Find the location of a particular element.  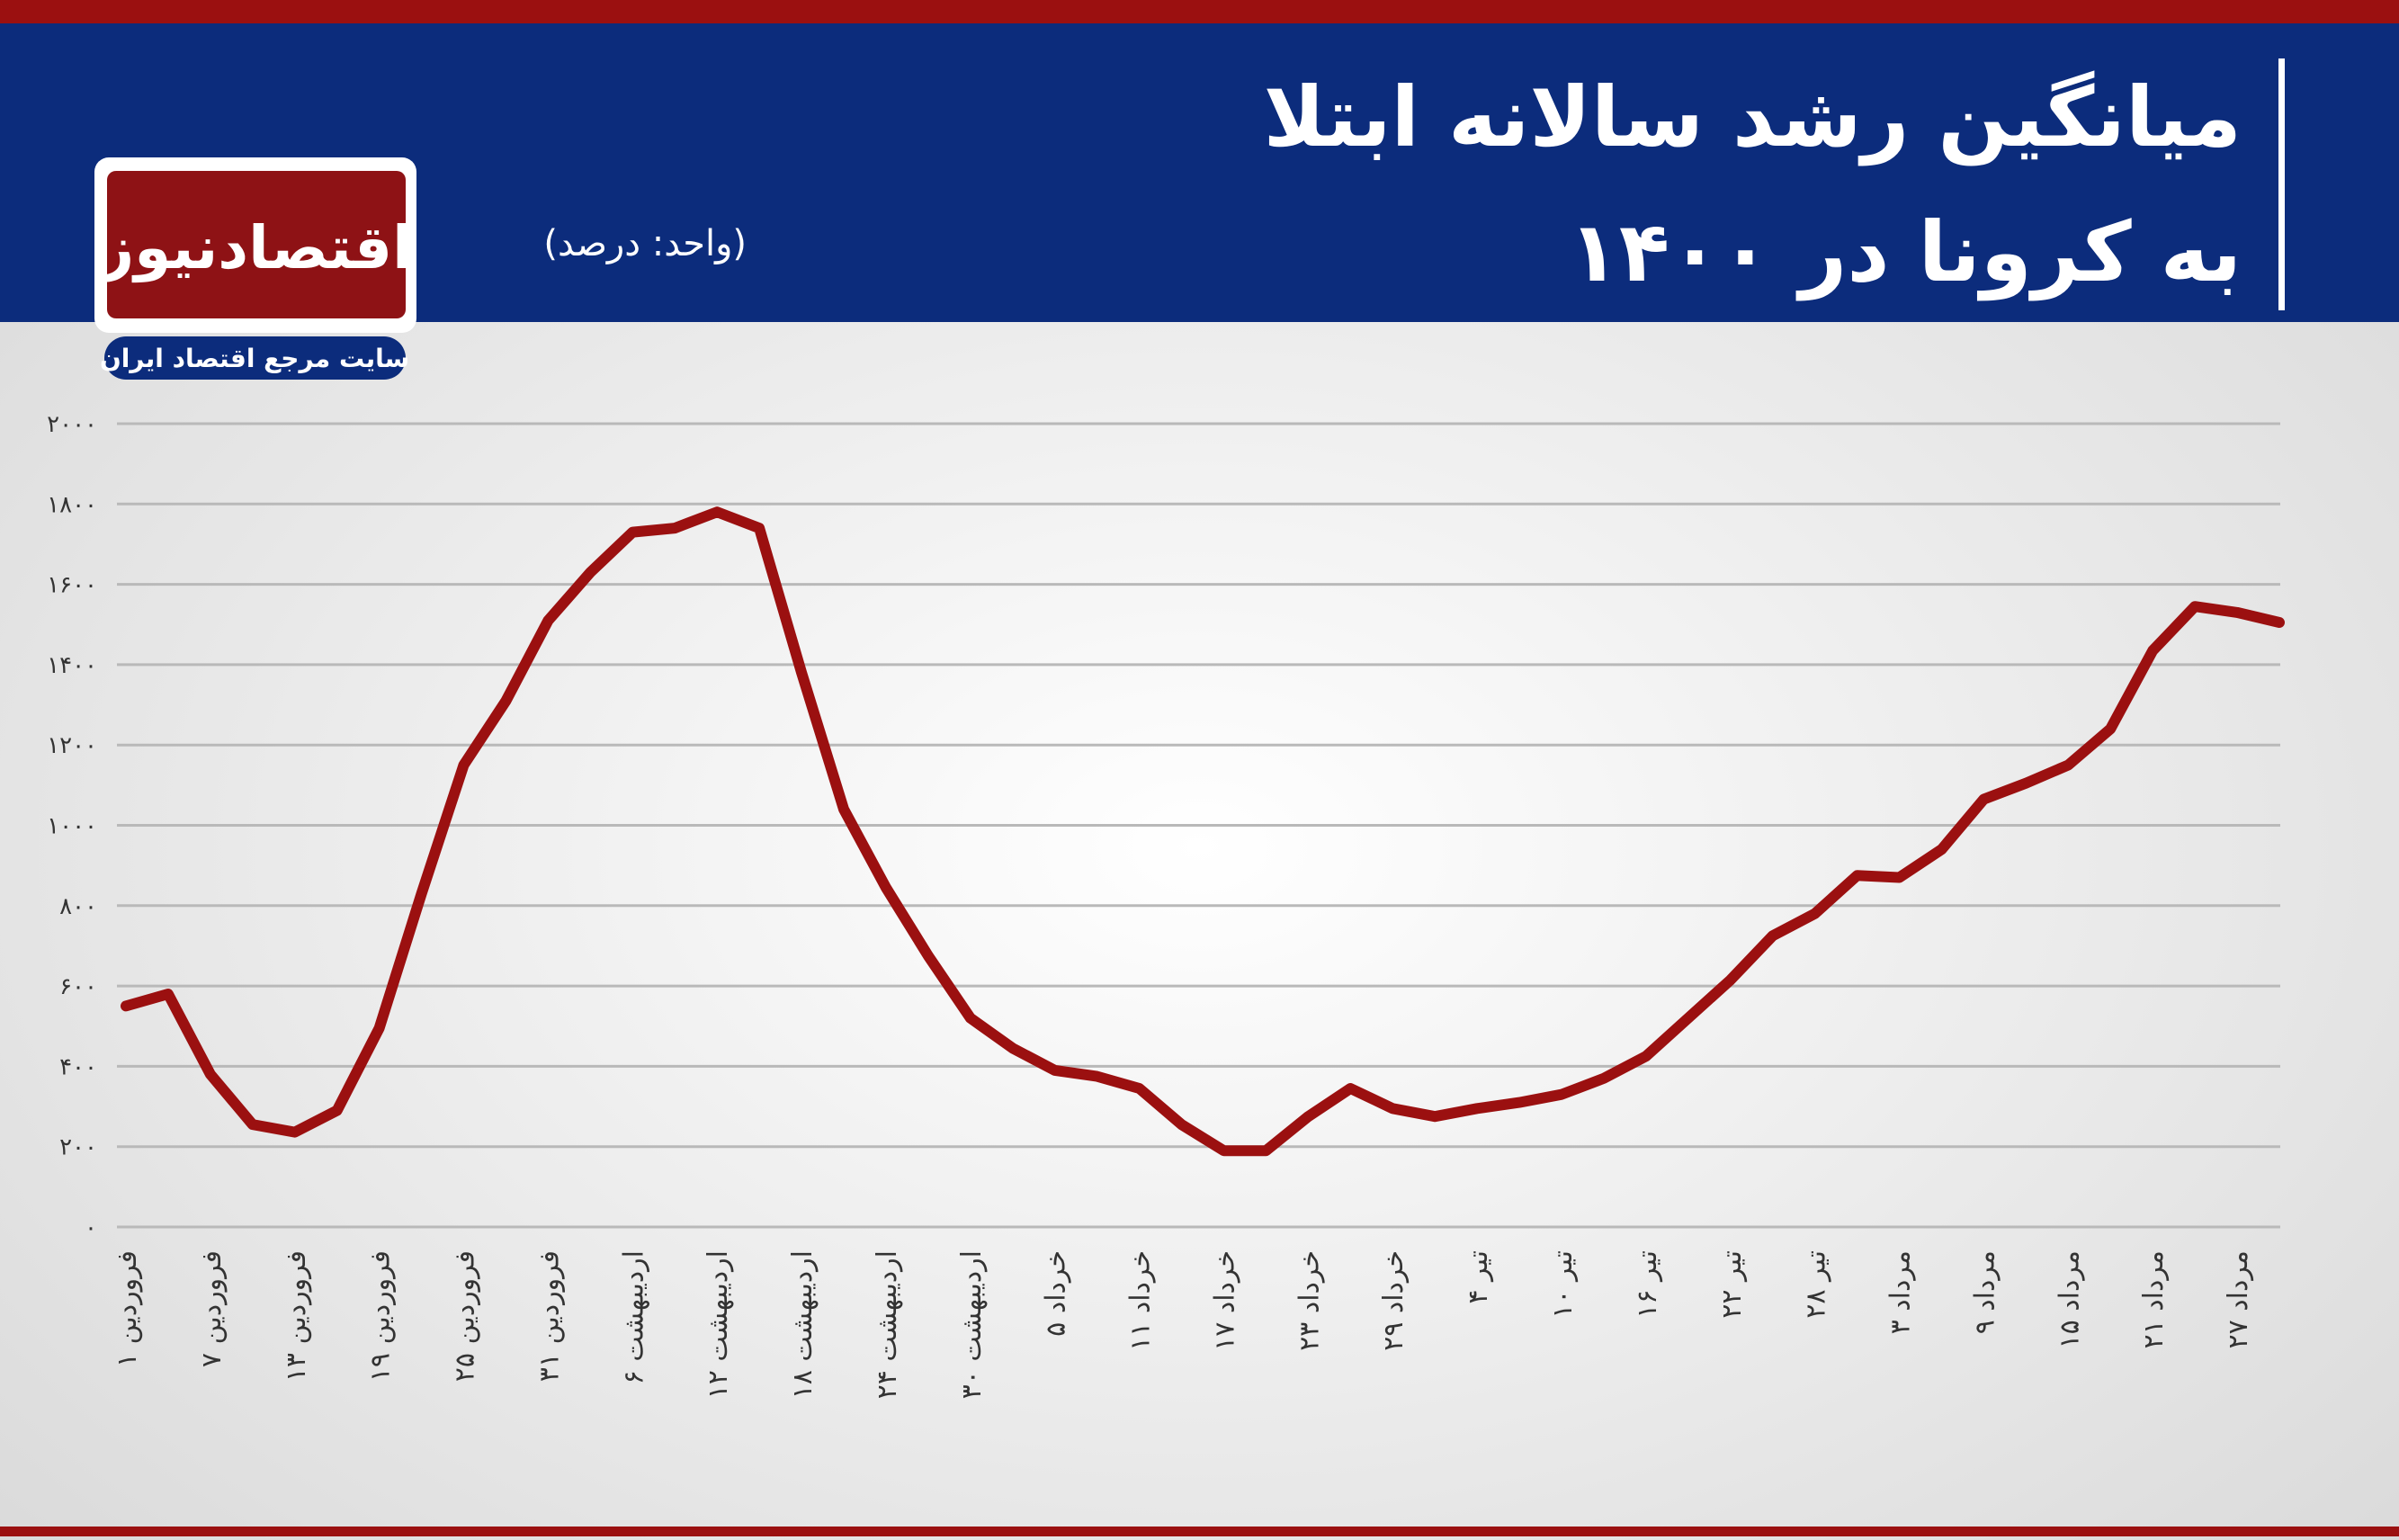

logo-text: اقتصادنیوز is located at coordinates (255, 248).